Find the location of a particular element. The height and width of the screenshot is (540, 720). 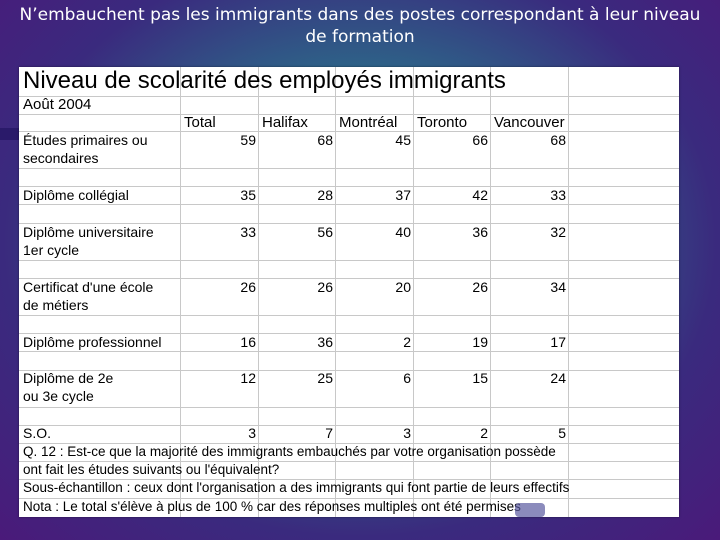

table-cell: 15 is located at coordinates (480, 378).